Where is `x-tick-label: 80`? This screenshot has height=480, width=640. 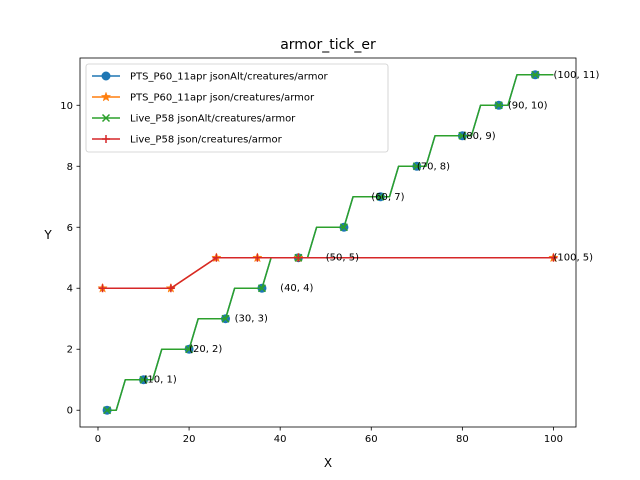
x-tick-label: 80 is located at coordinates (462, 439).